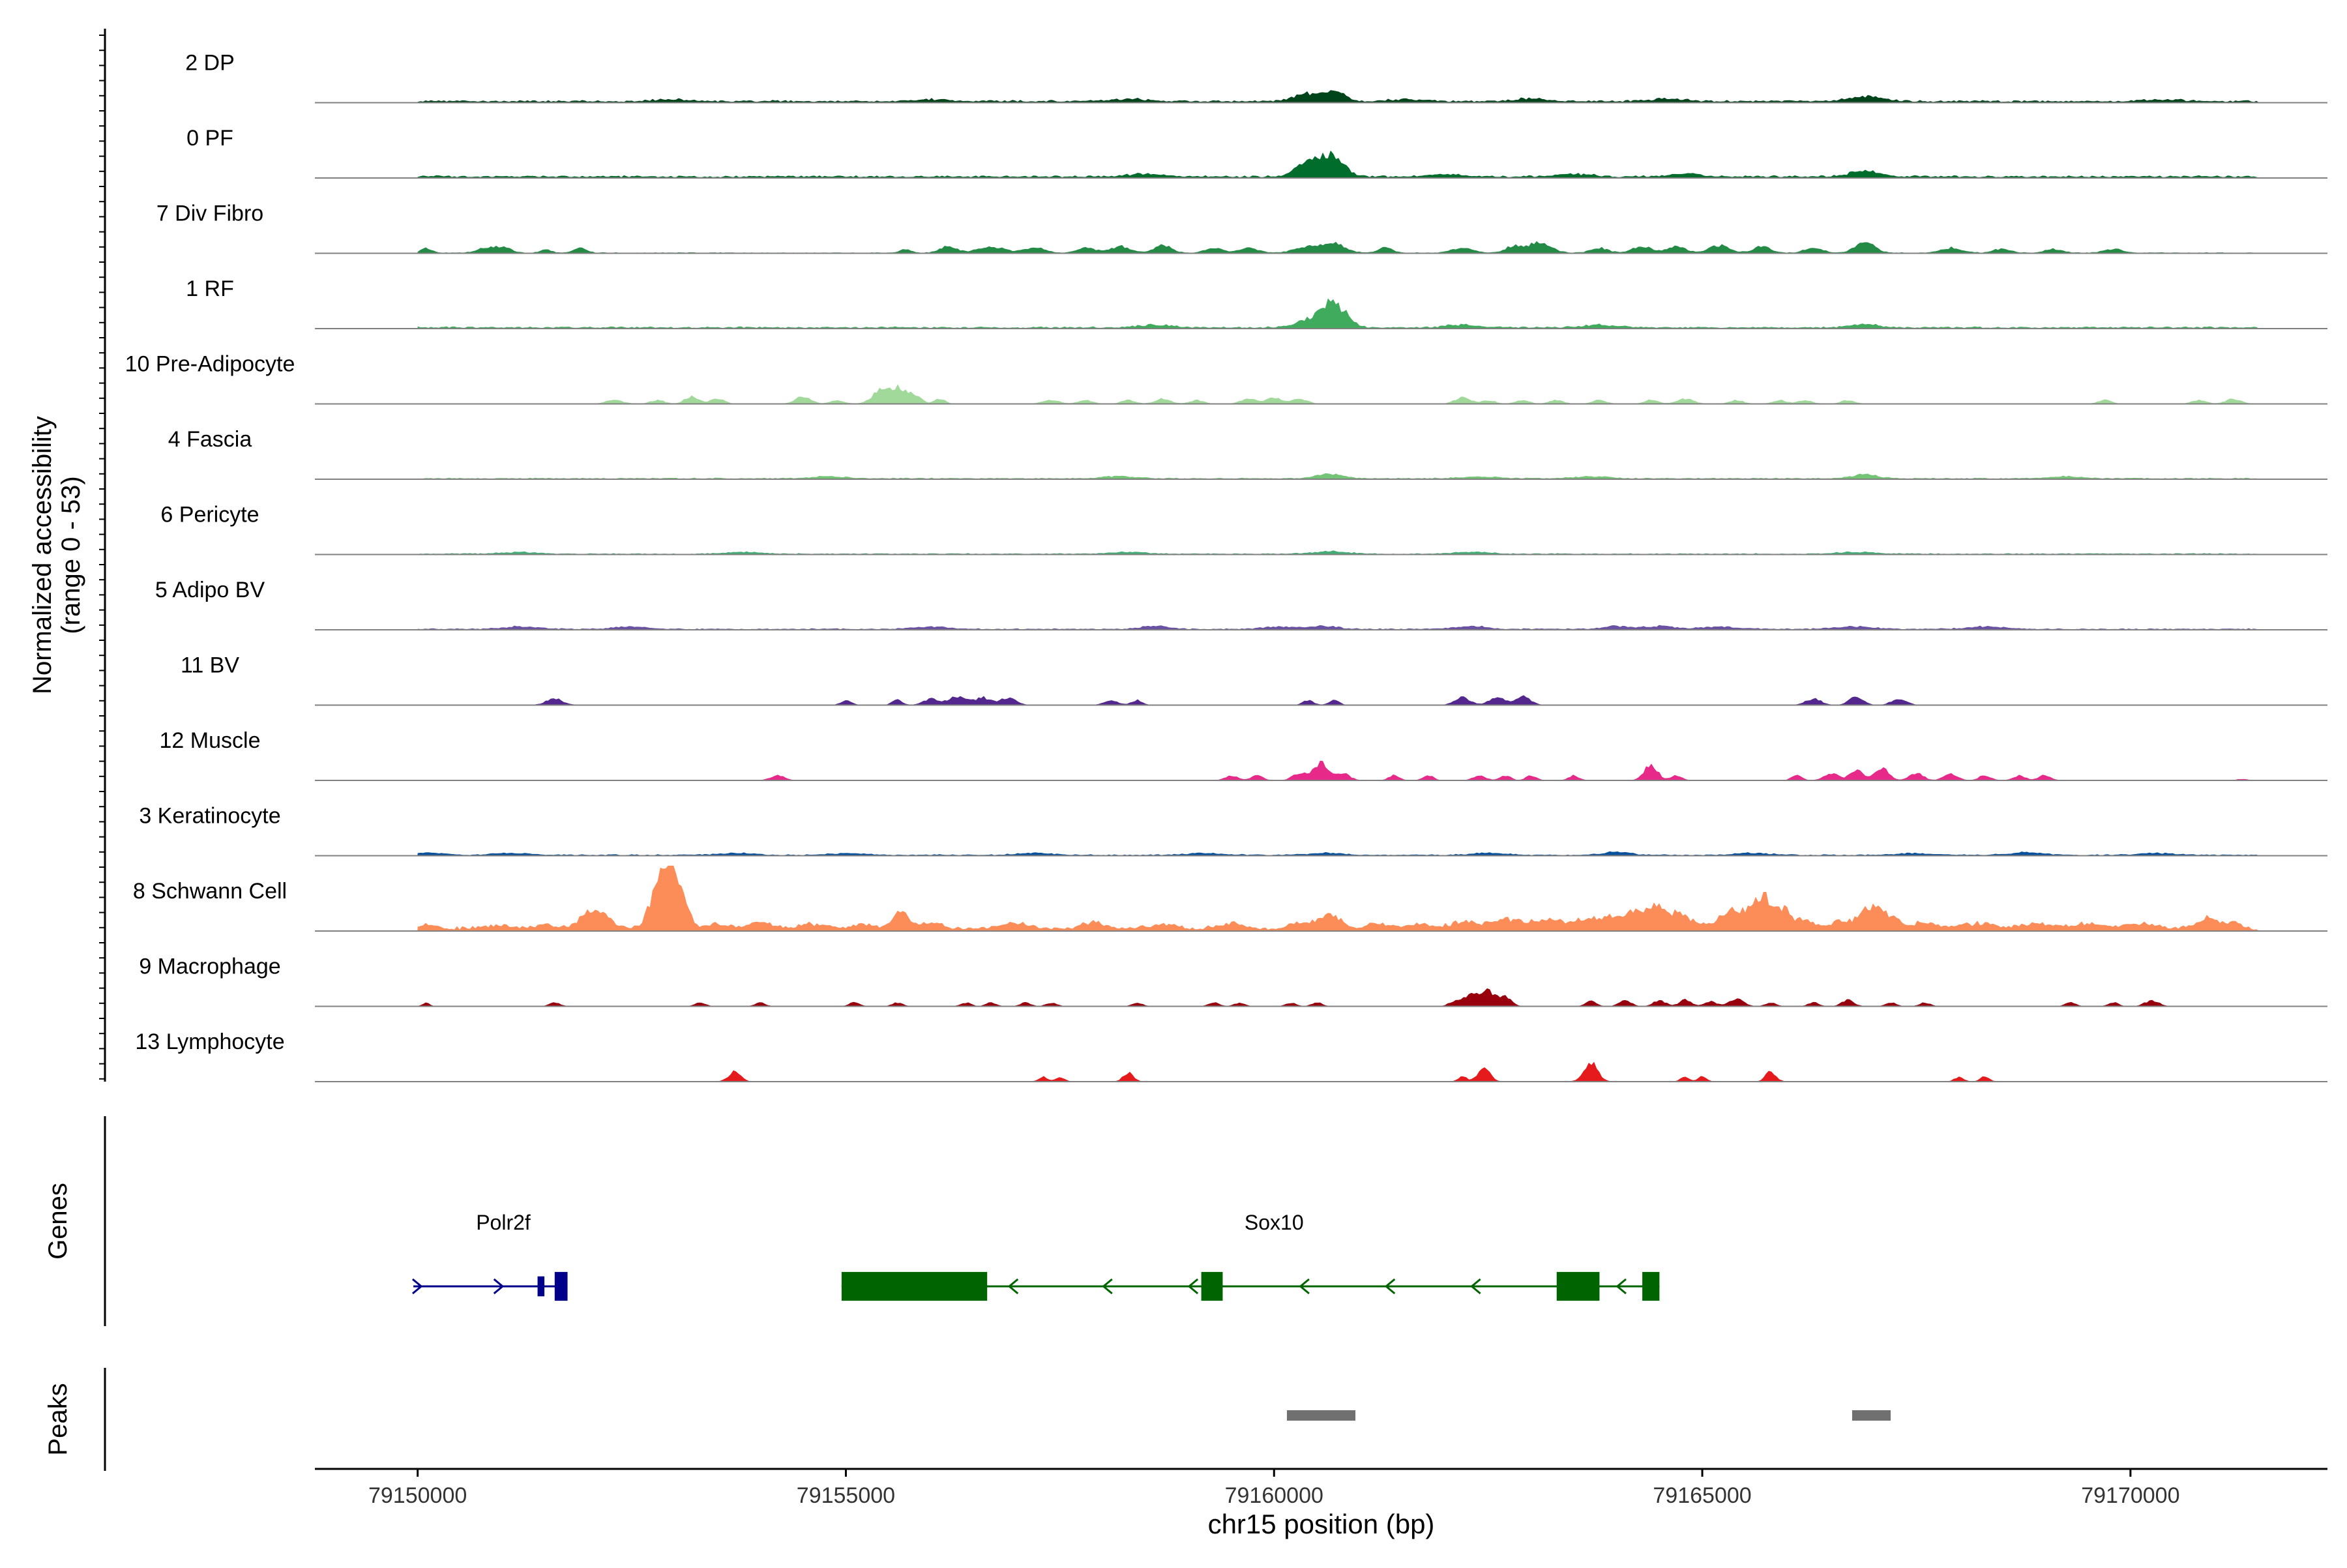 Image resolution: width=2347 pixels, height=1568 pixels. I want to click on track-label: 4 Fascia, so click(210, 440).